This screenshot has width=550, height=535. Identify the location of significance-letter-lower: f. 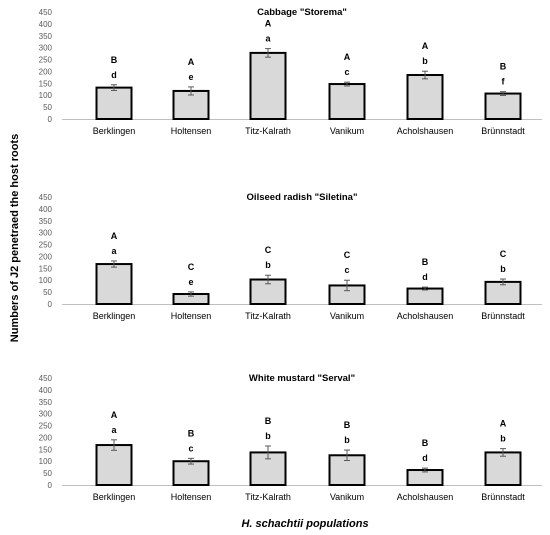
(504, 82).